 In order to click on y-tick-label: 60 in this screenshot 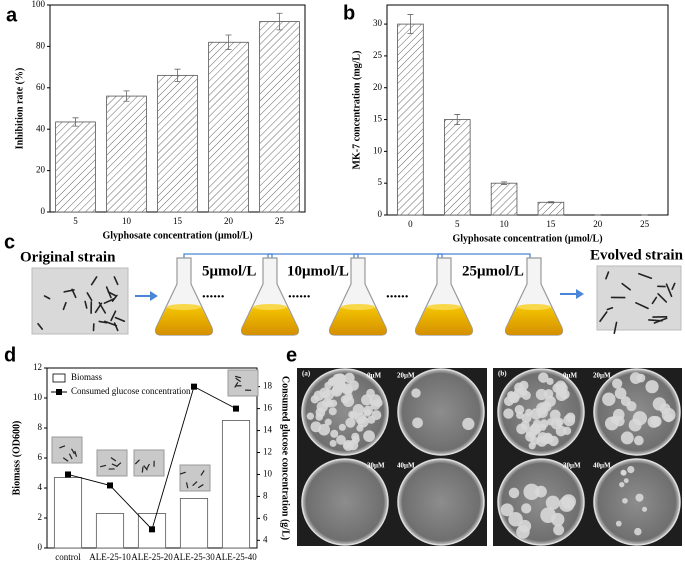, I will do `click(41, 87)`.